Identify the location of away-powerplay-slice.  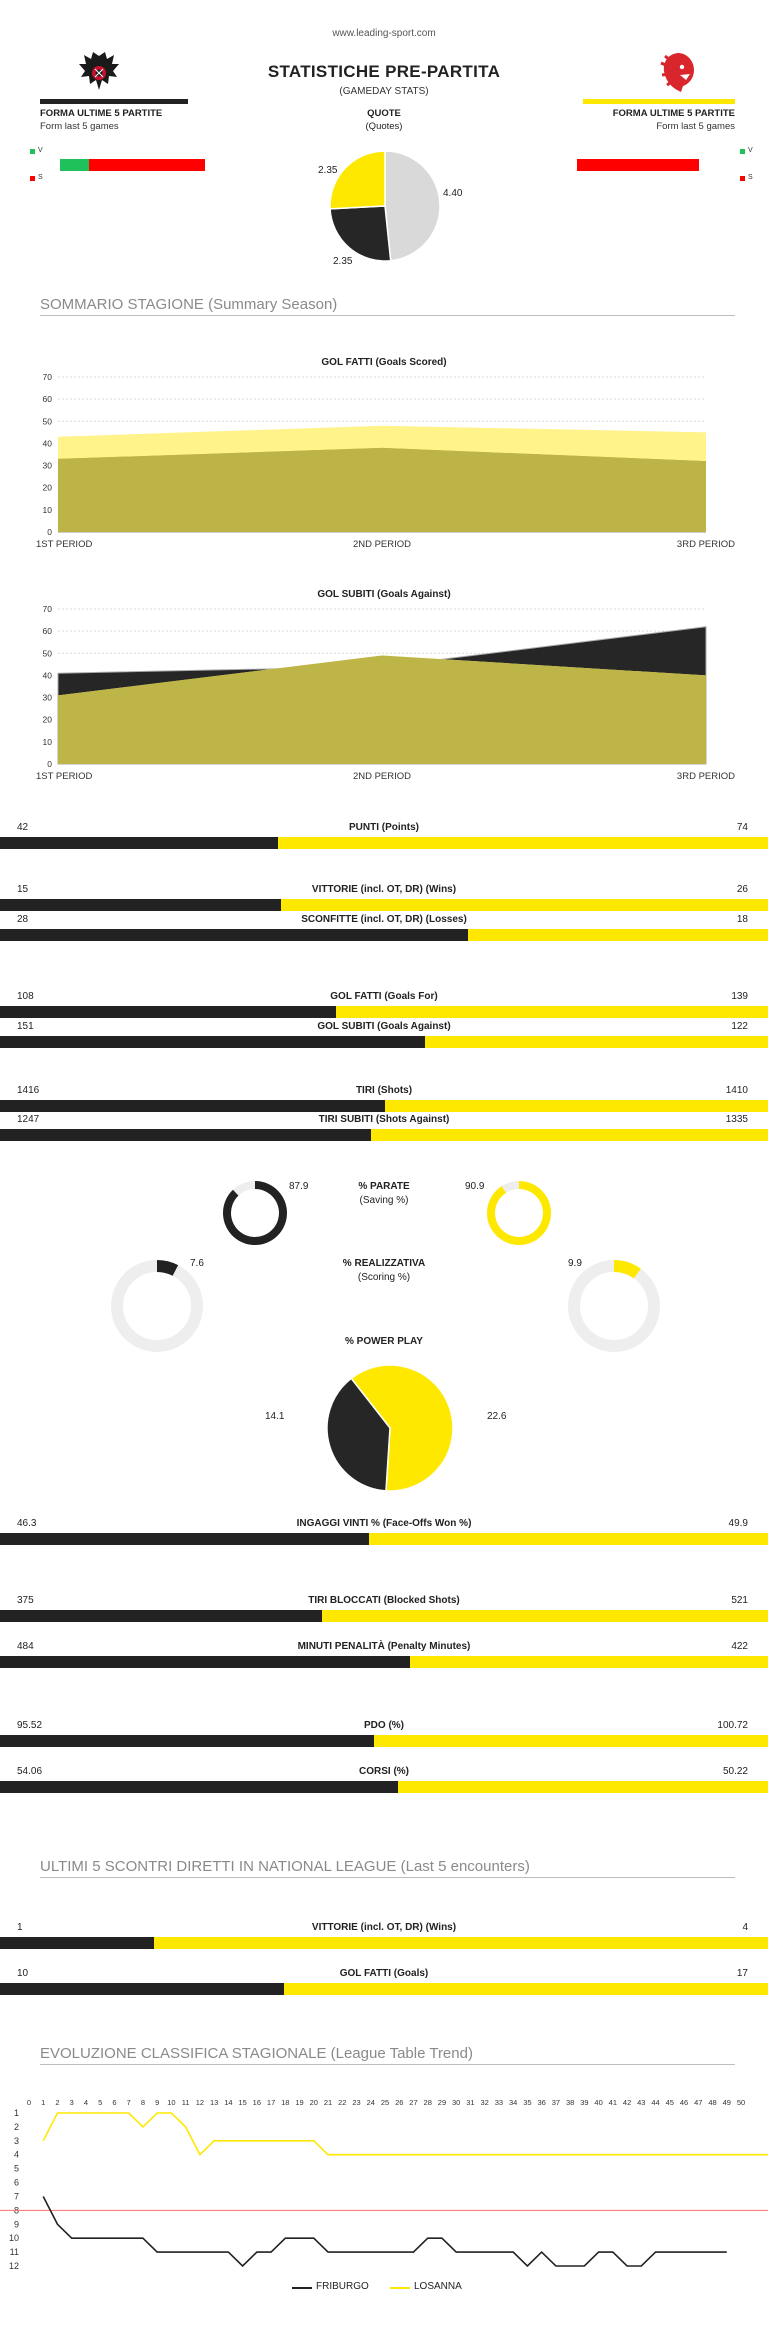
(402, 1428).